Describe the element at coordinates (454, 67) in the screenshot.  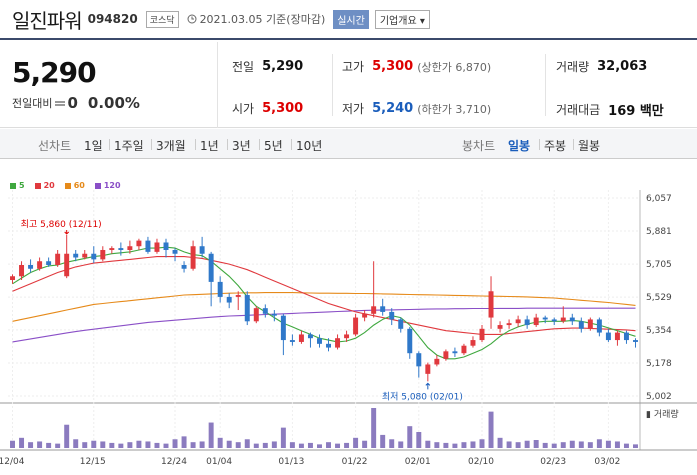
I see `upper-limit: (상한가 6,870)` at that location.